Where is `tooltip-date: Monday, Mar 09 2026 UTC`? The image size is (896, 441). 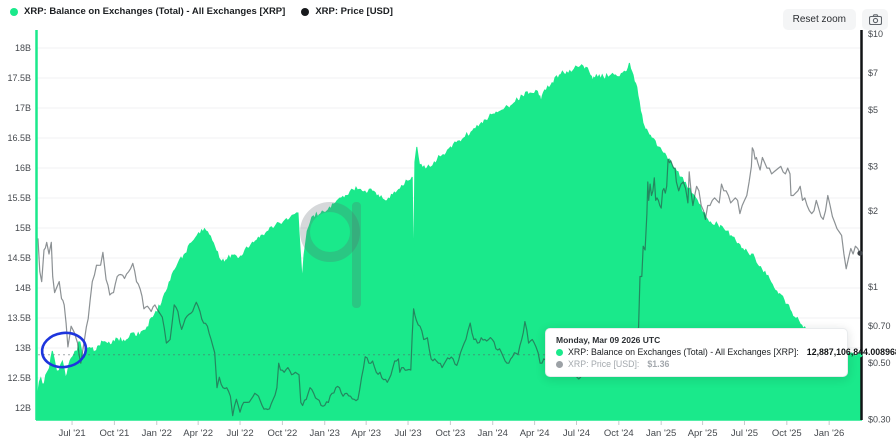 tooltip-date: Monday, Mar 09 2026 UTC is located at coordinates (608, 340).